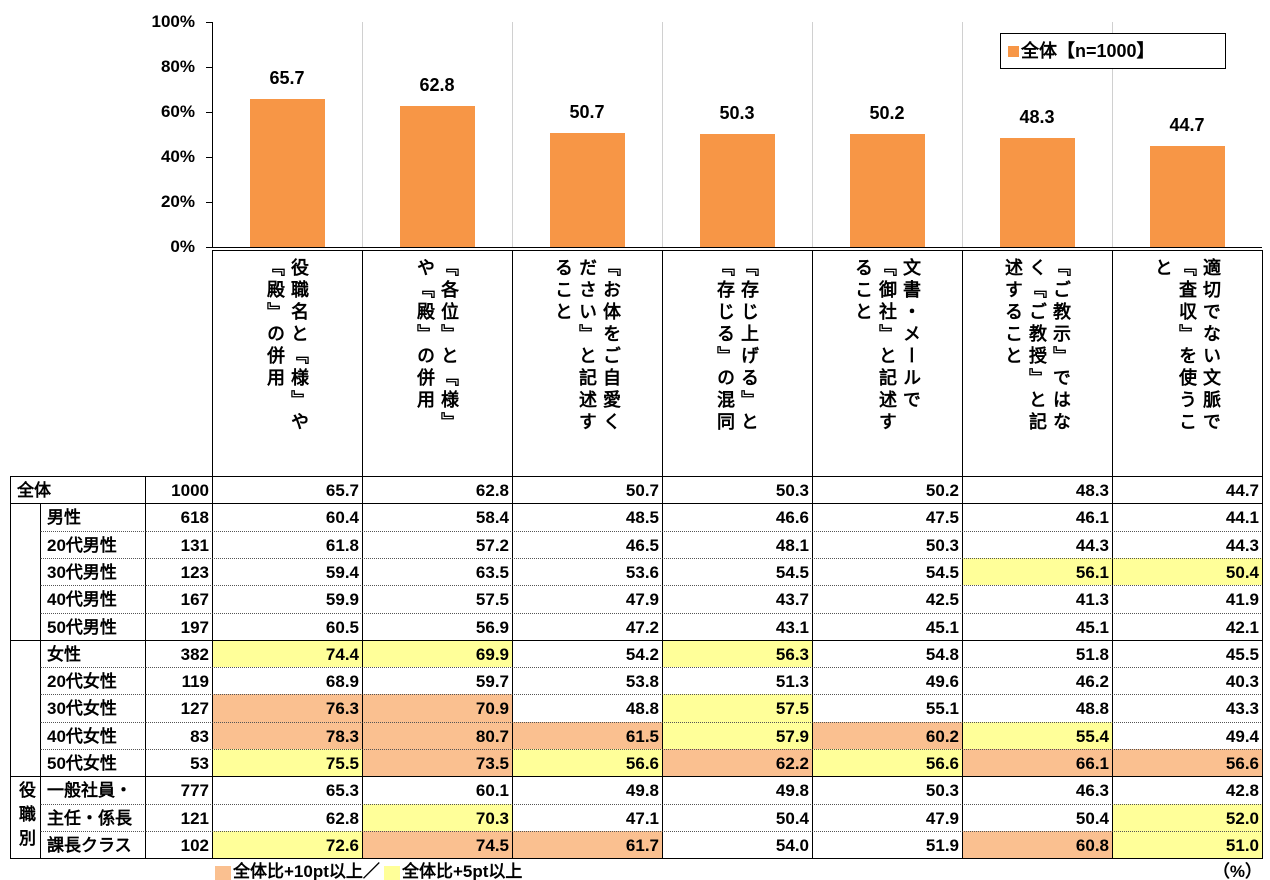 The height and width of the screenshot is (880, 1270). I want to click on row-label: 女性, so click(93, 654).